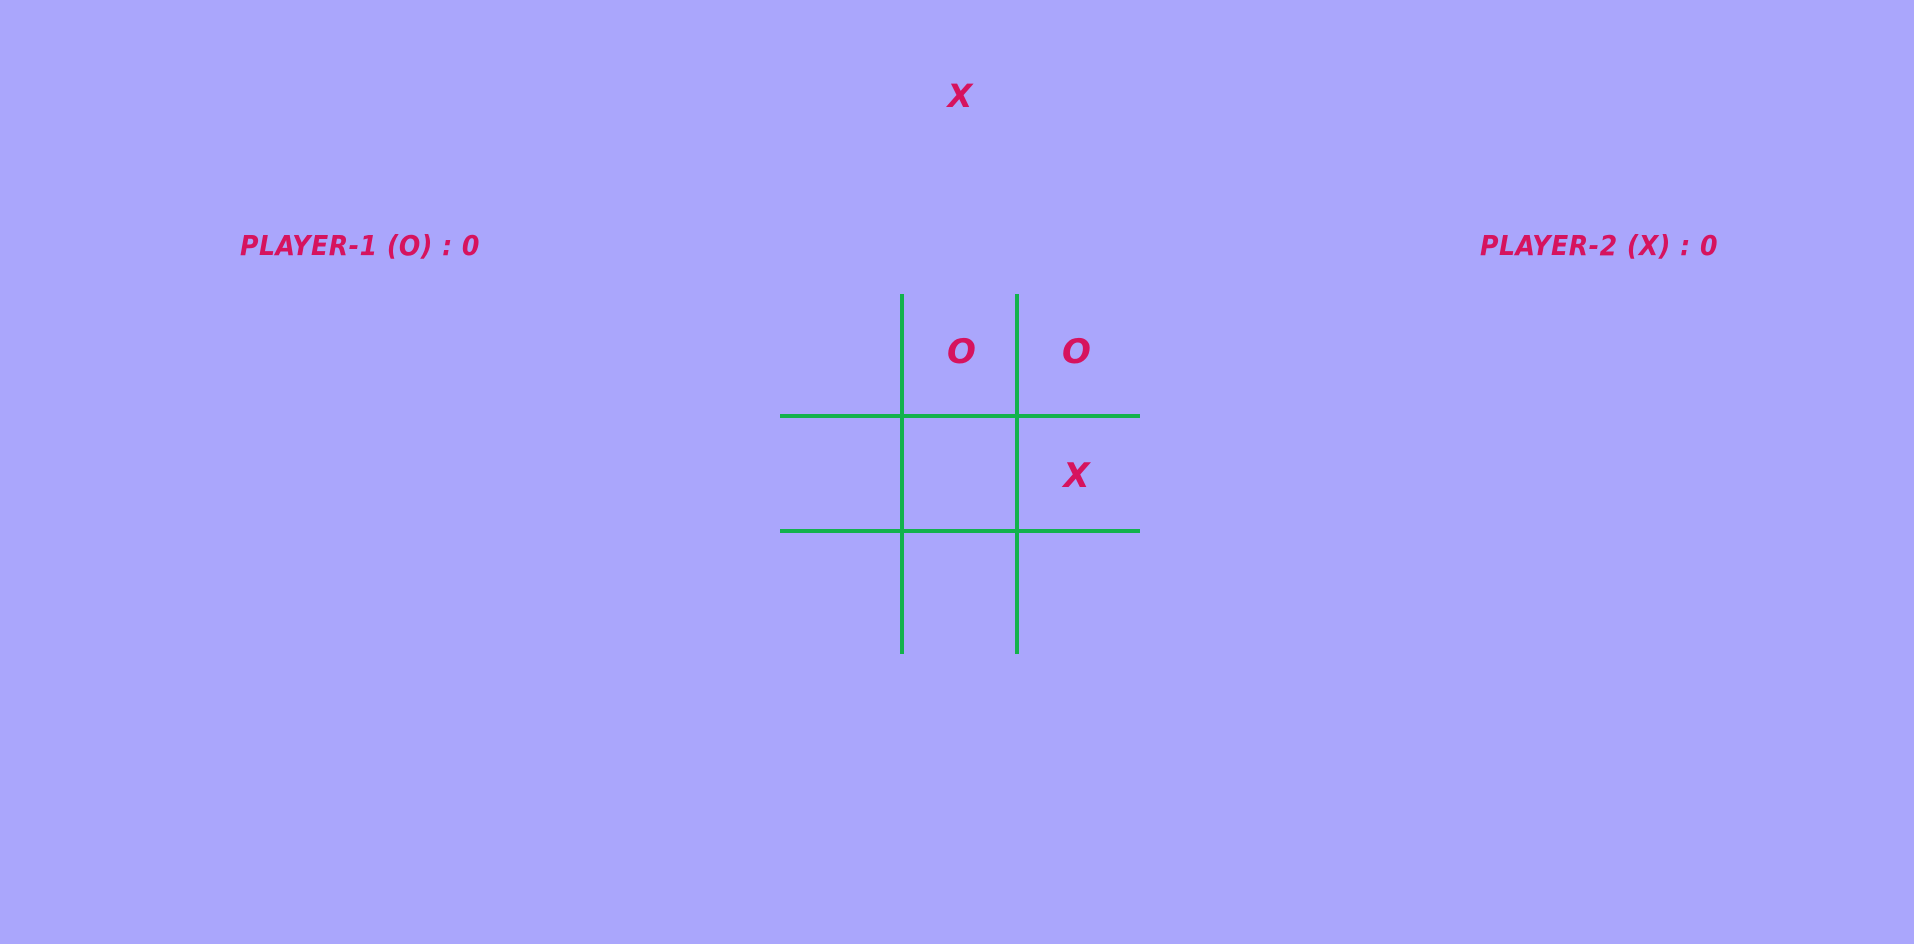 The width and height of the screenshot is (1914, 944). Describe the element at coordinates (960, 96) in the screenshot. I see `current-turn-indicator: X` at that location.